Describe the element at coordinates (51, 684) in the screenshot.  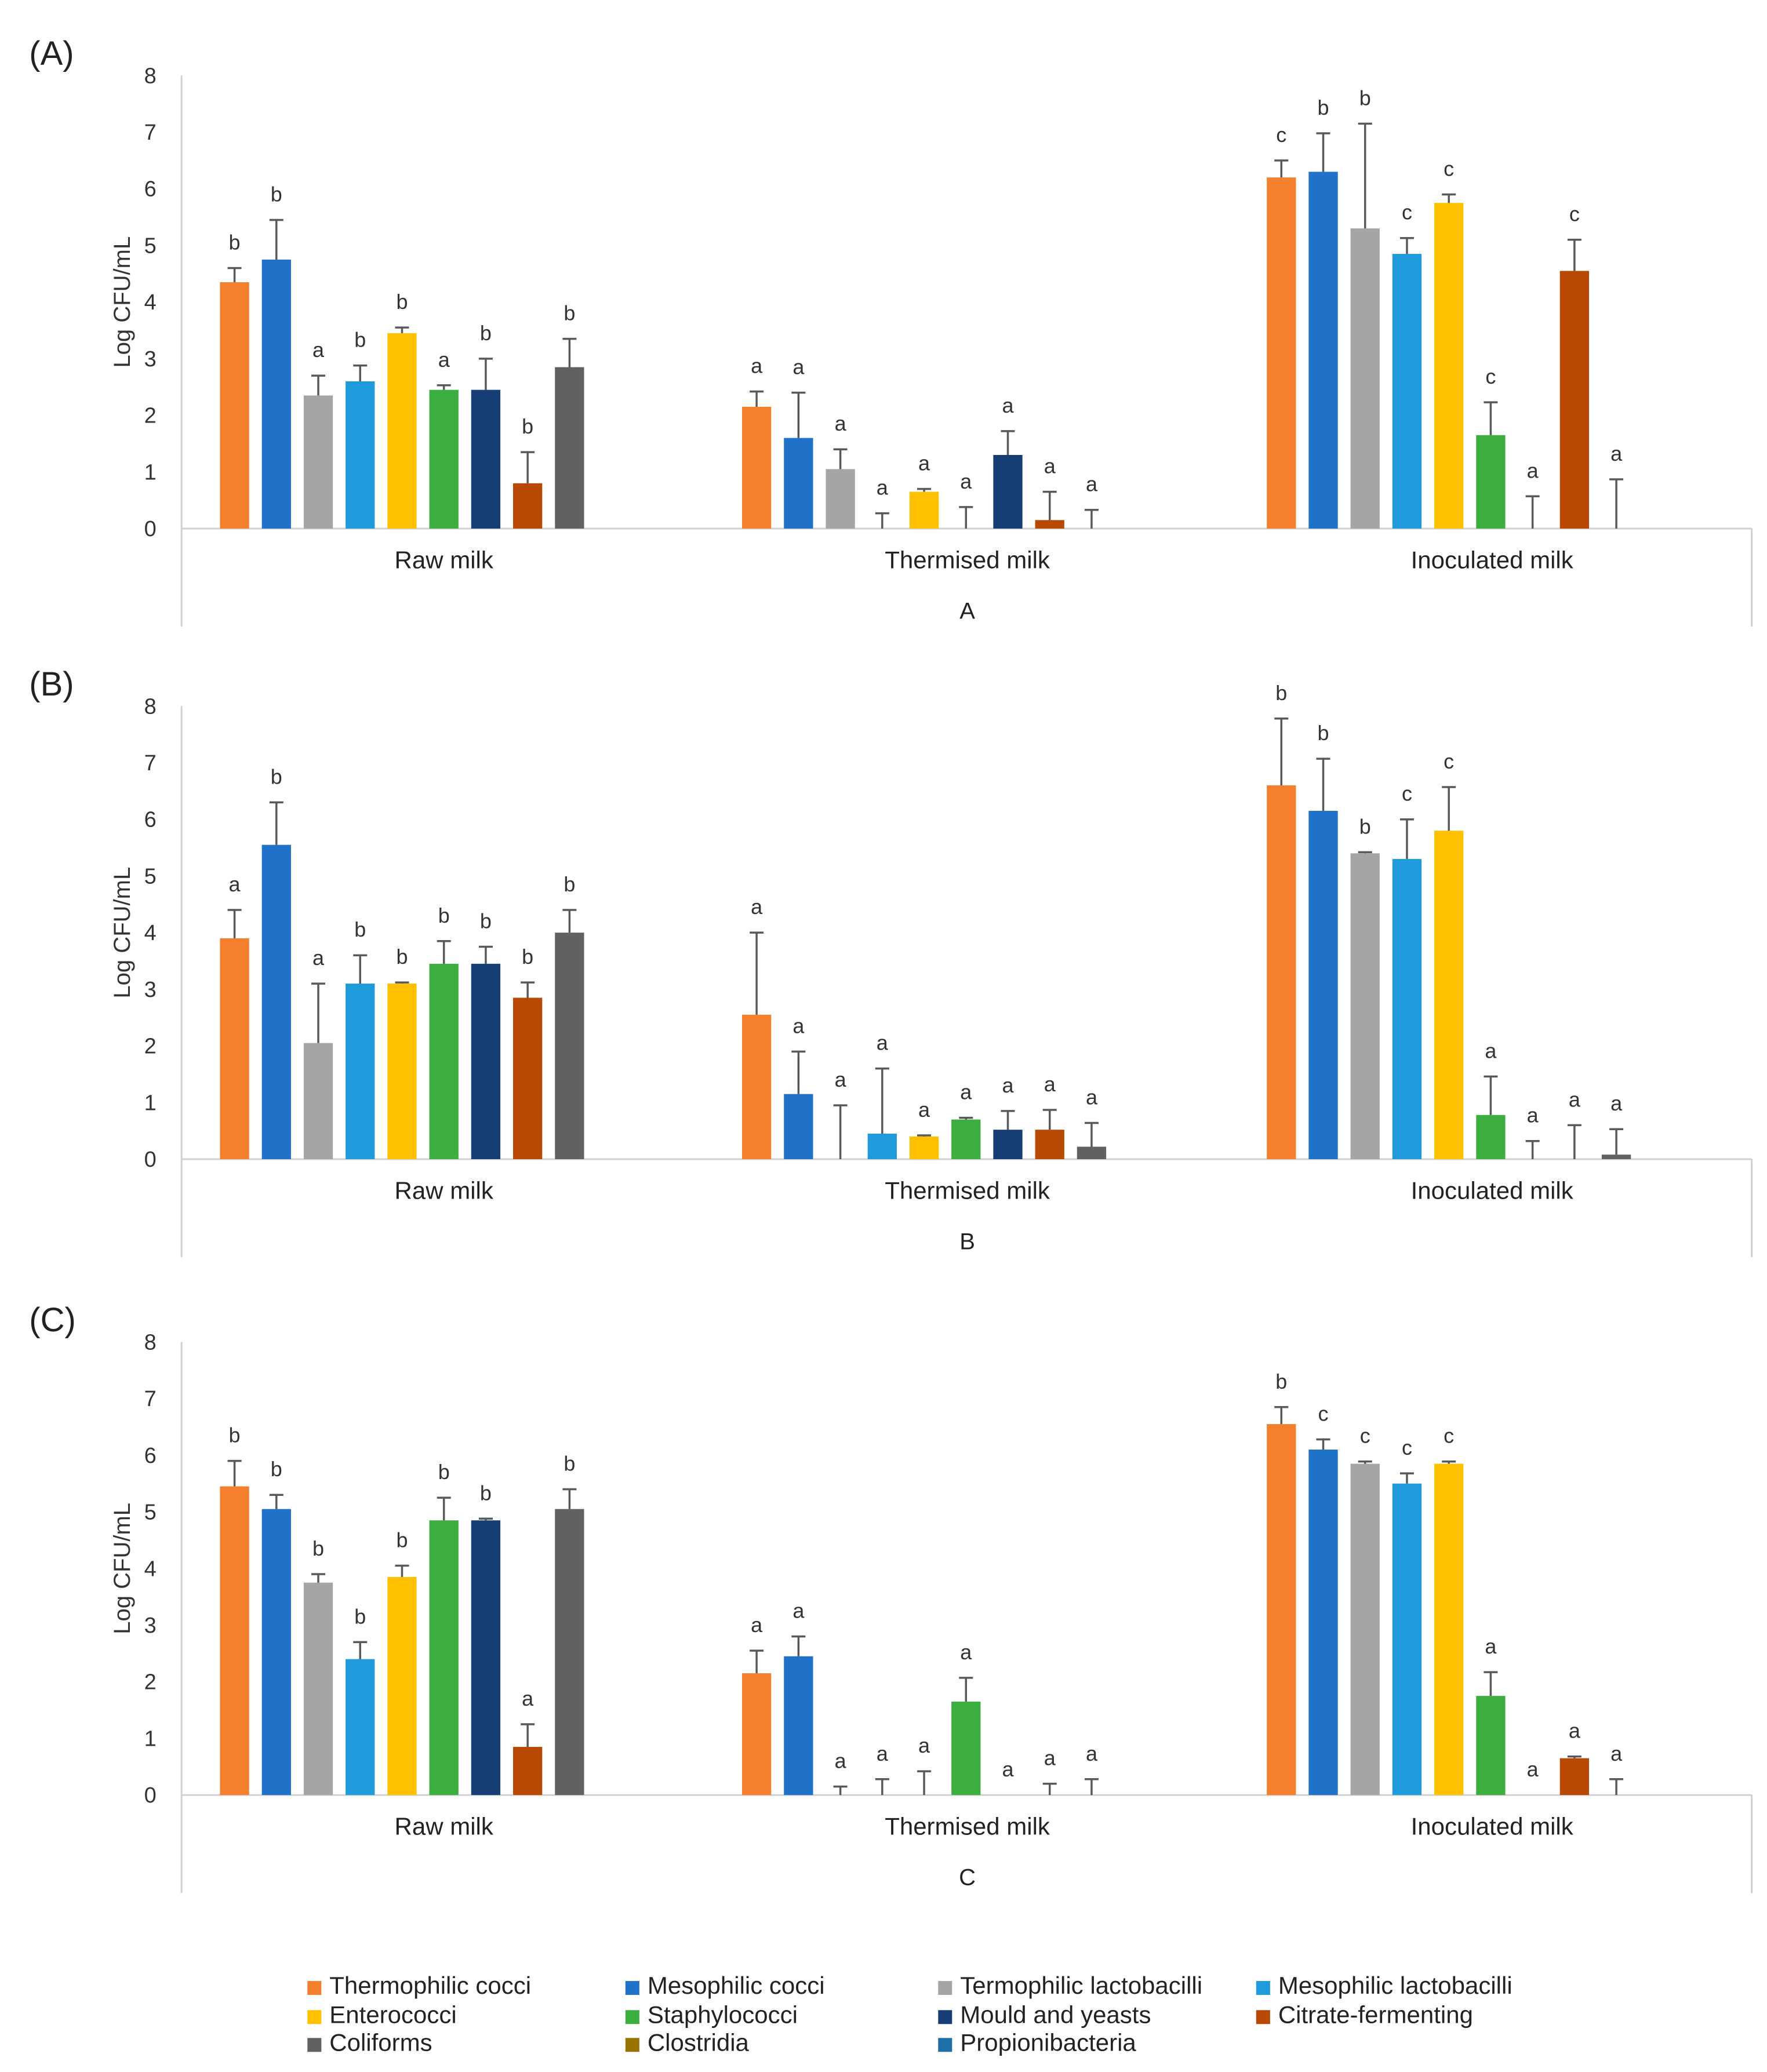
I see `panel-label: (B)` at that location.